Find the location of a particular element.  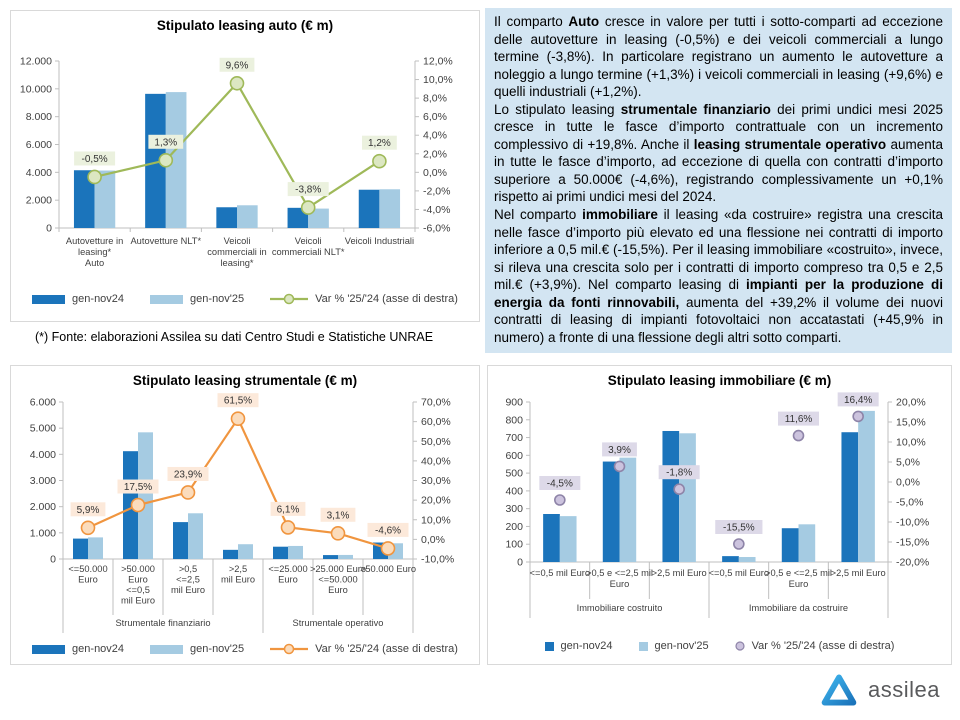

var-label: 1,2% is located at coordinates (379, 143).